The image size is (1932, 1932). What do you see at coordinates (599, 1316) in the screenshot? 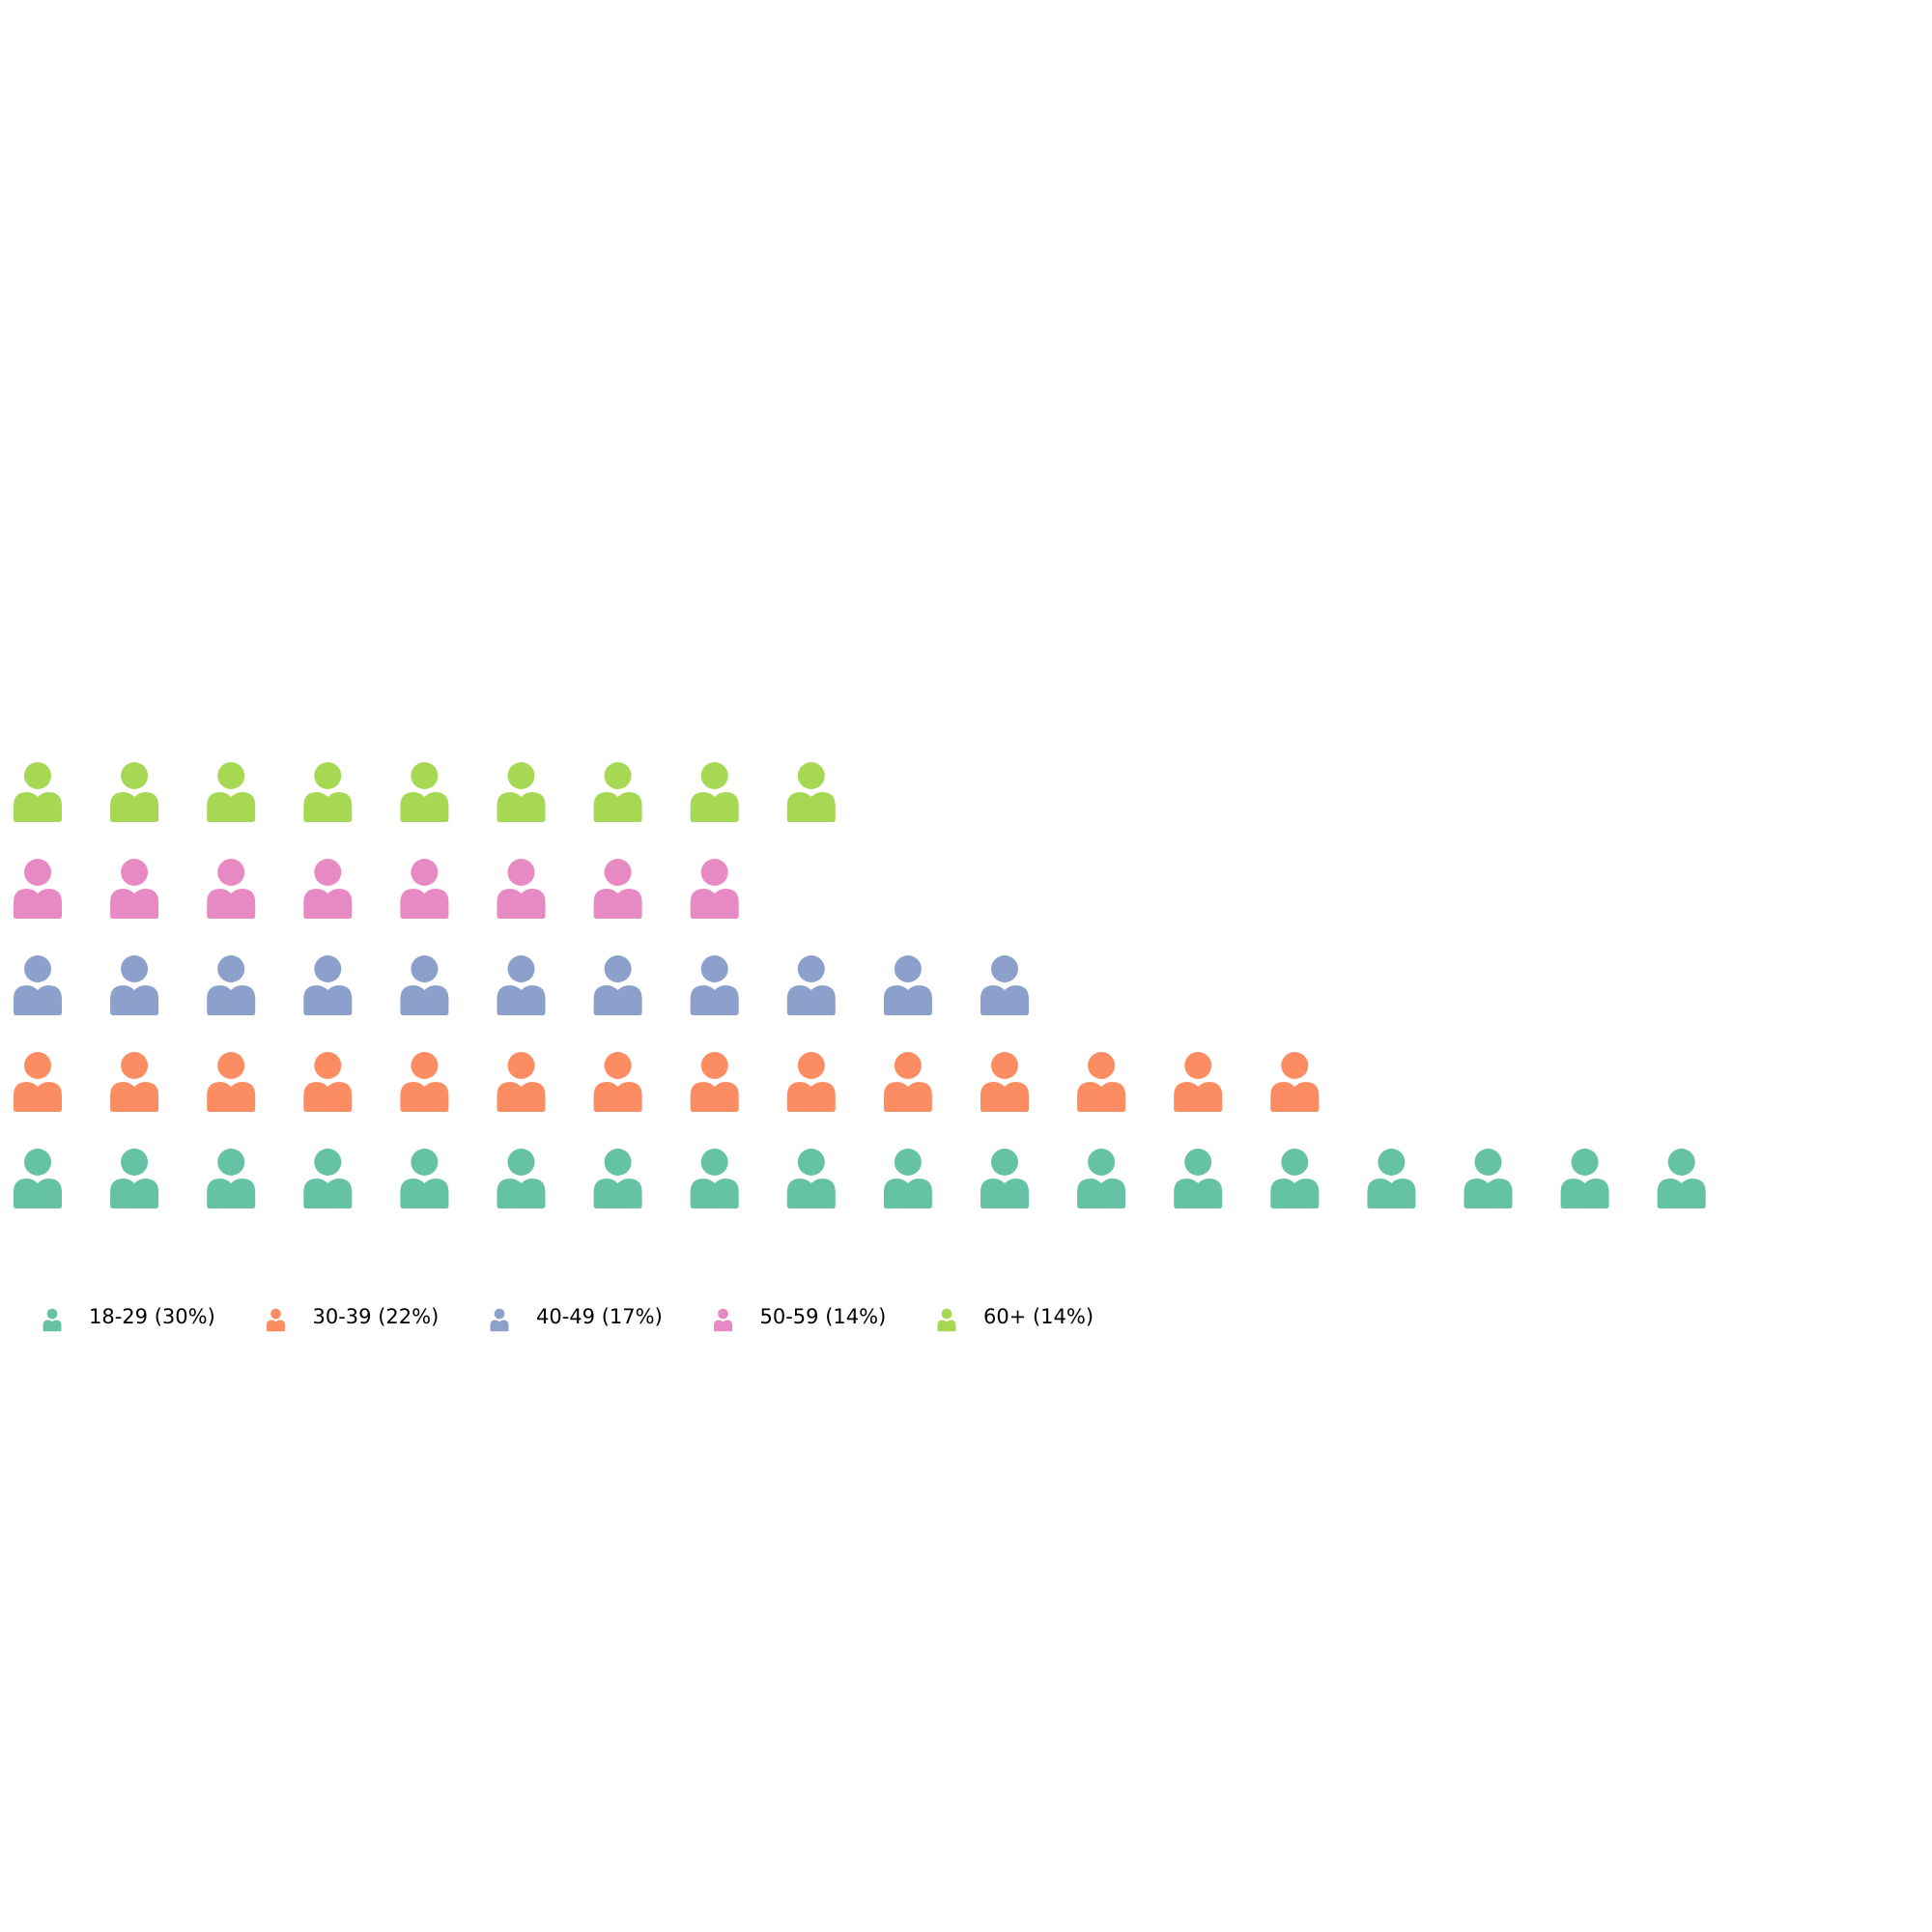
I see `legend-label: 40-49 (17%)` at bounding box center [599, 1316].